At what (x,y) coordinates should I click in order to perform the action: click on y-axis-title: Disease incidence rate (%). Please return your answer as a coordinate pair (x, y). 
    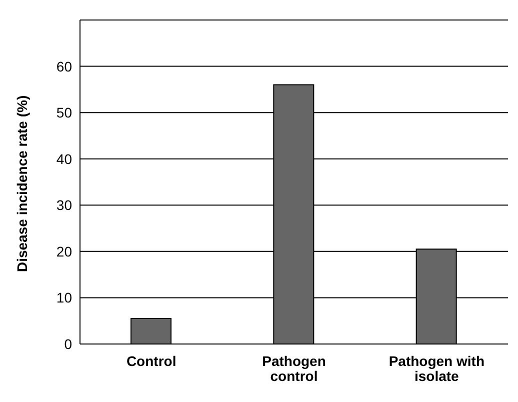
    Looking at the image, I should click on (22, 183).